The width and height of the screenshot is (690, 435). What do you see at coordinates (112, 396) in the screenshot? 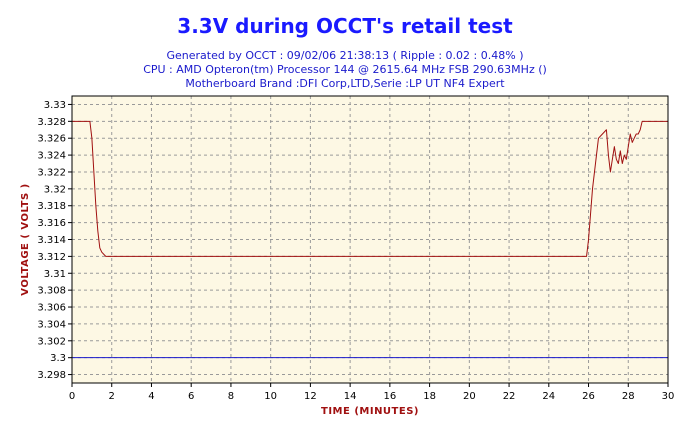
I see `x-tick-label: 2` at bounding box center [112, 396].